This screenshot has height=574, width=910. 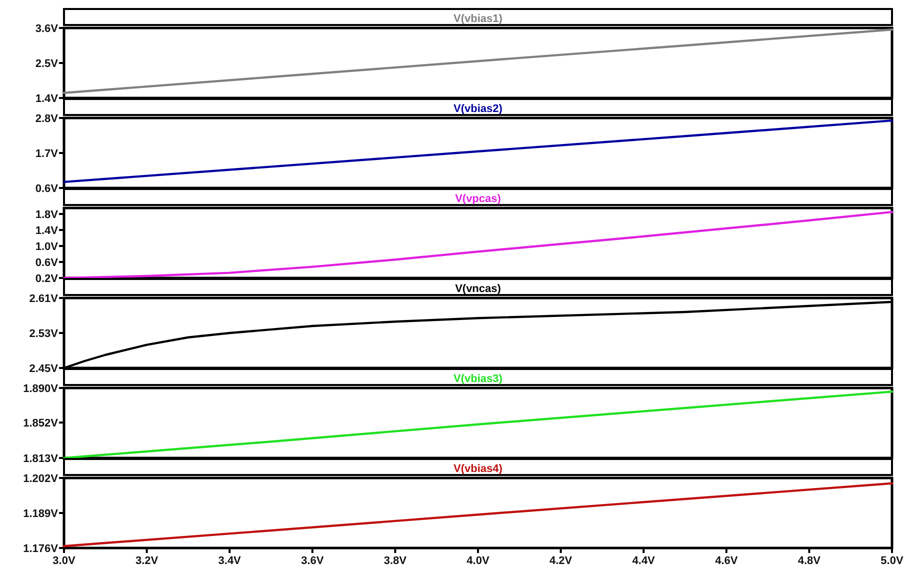 What do you see at coordinates (726, 561) in the screenshot?
I see `x-tick-label: 4.6V` at bounding box center [726, 561].